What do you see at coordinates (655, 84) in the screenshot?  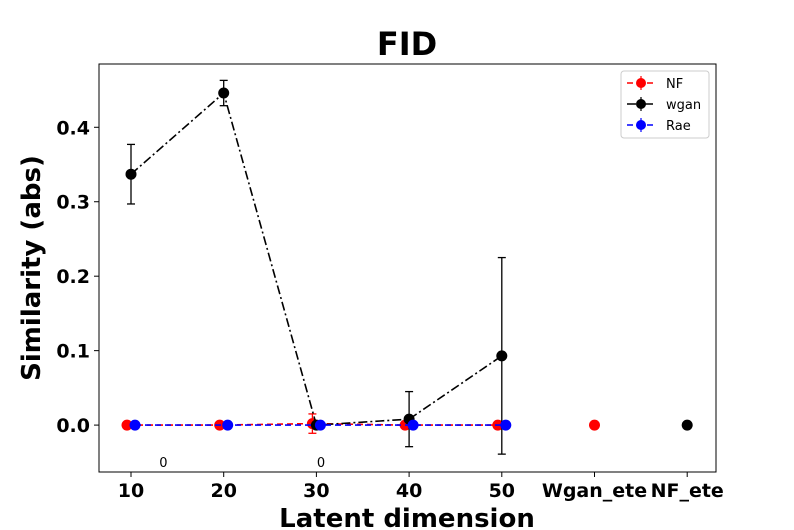 I see `legend-item-nf: NF` at bounding box center [655, 84].